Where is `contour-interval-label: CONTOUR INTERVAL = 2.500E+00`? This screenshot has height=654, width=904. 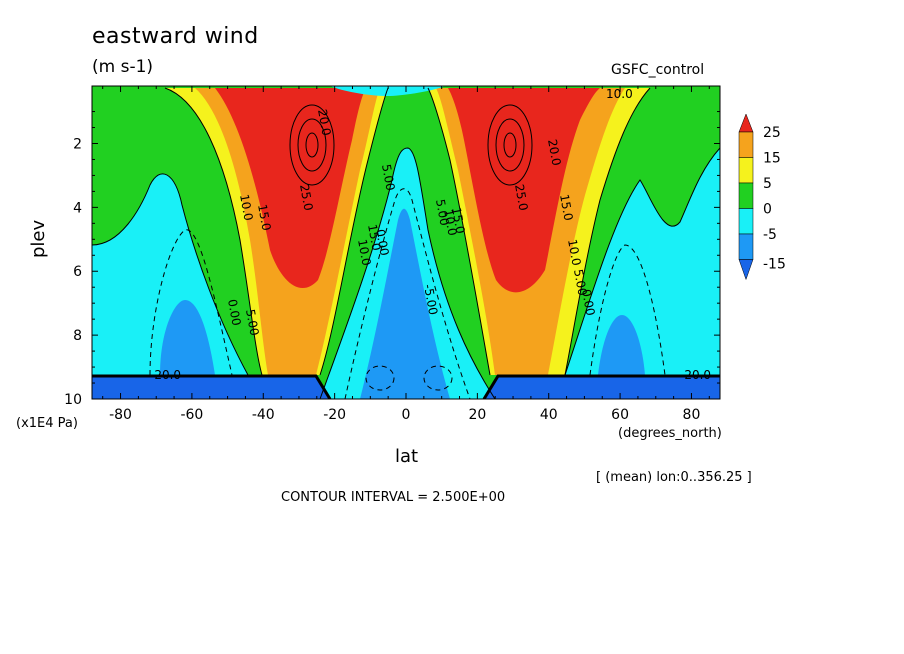
contour-interval-label: CONTOUR INTERVAL = 2.500E+00 is located at coordinates (393, 497).